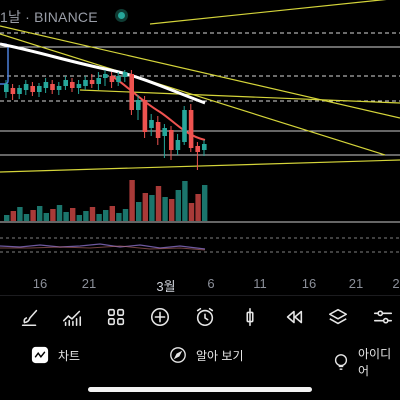  What do you see at coordinates (55, 355) in the screenshot?
I see `nav-chart: 차트` at bounding box center [55, 355].